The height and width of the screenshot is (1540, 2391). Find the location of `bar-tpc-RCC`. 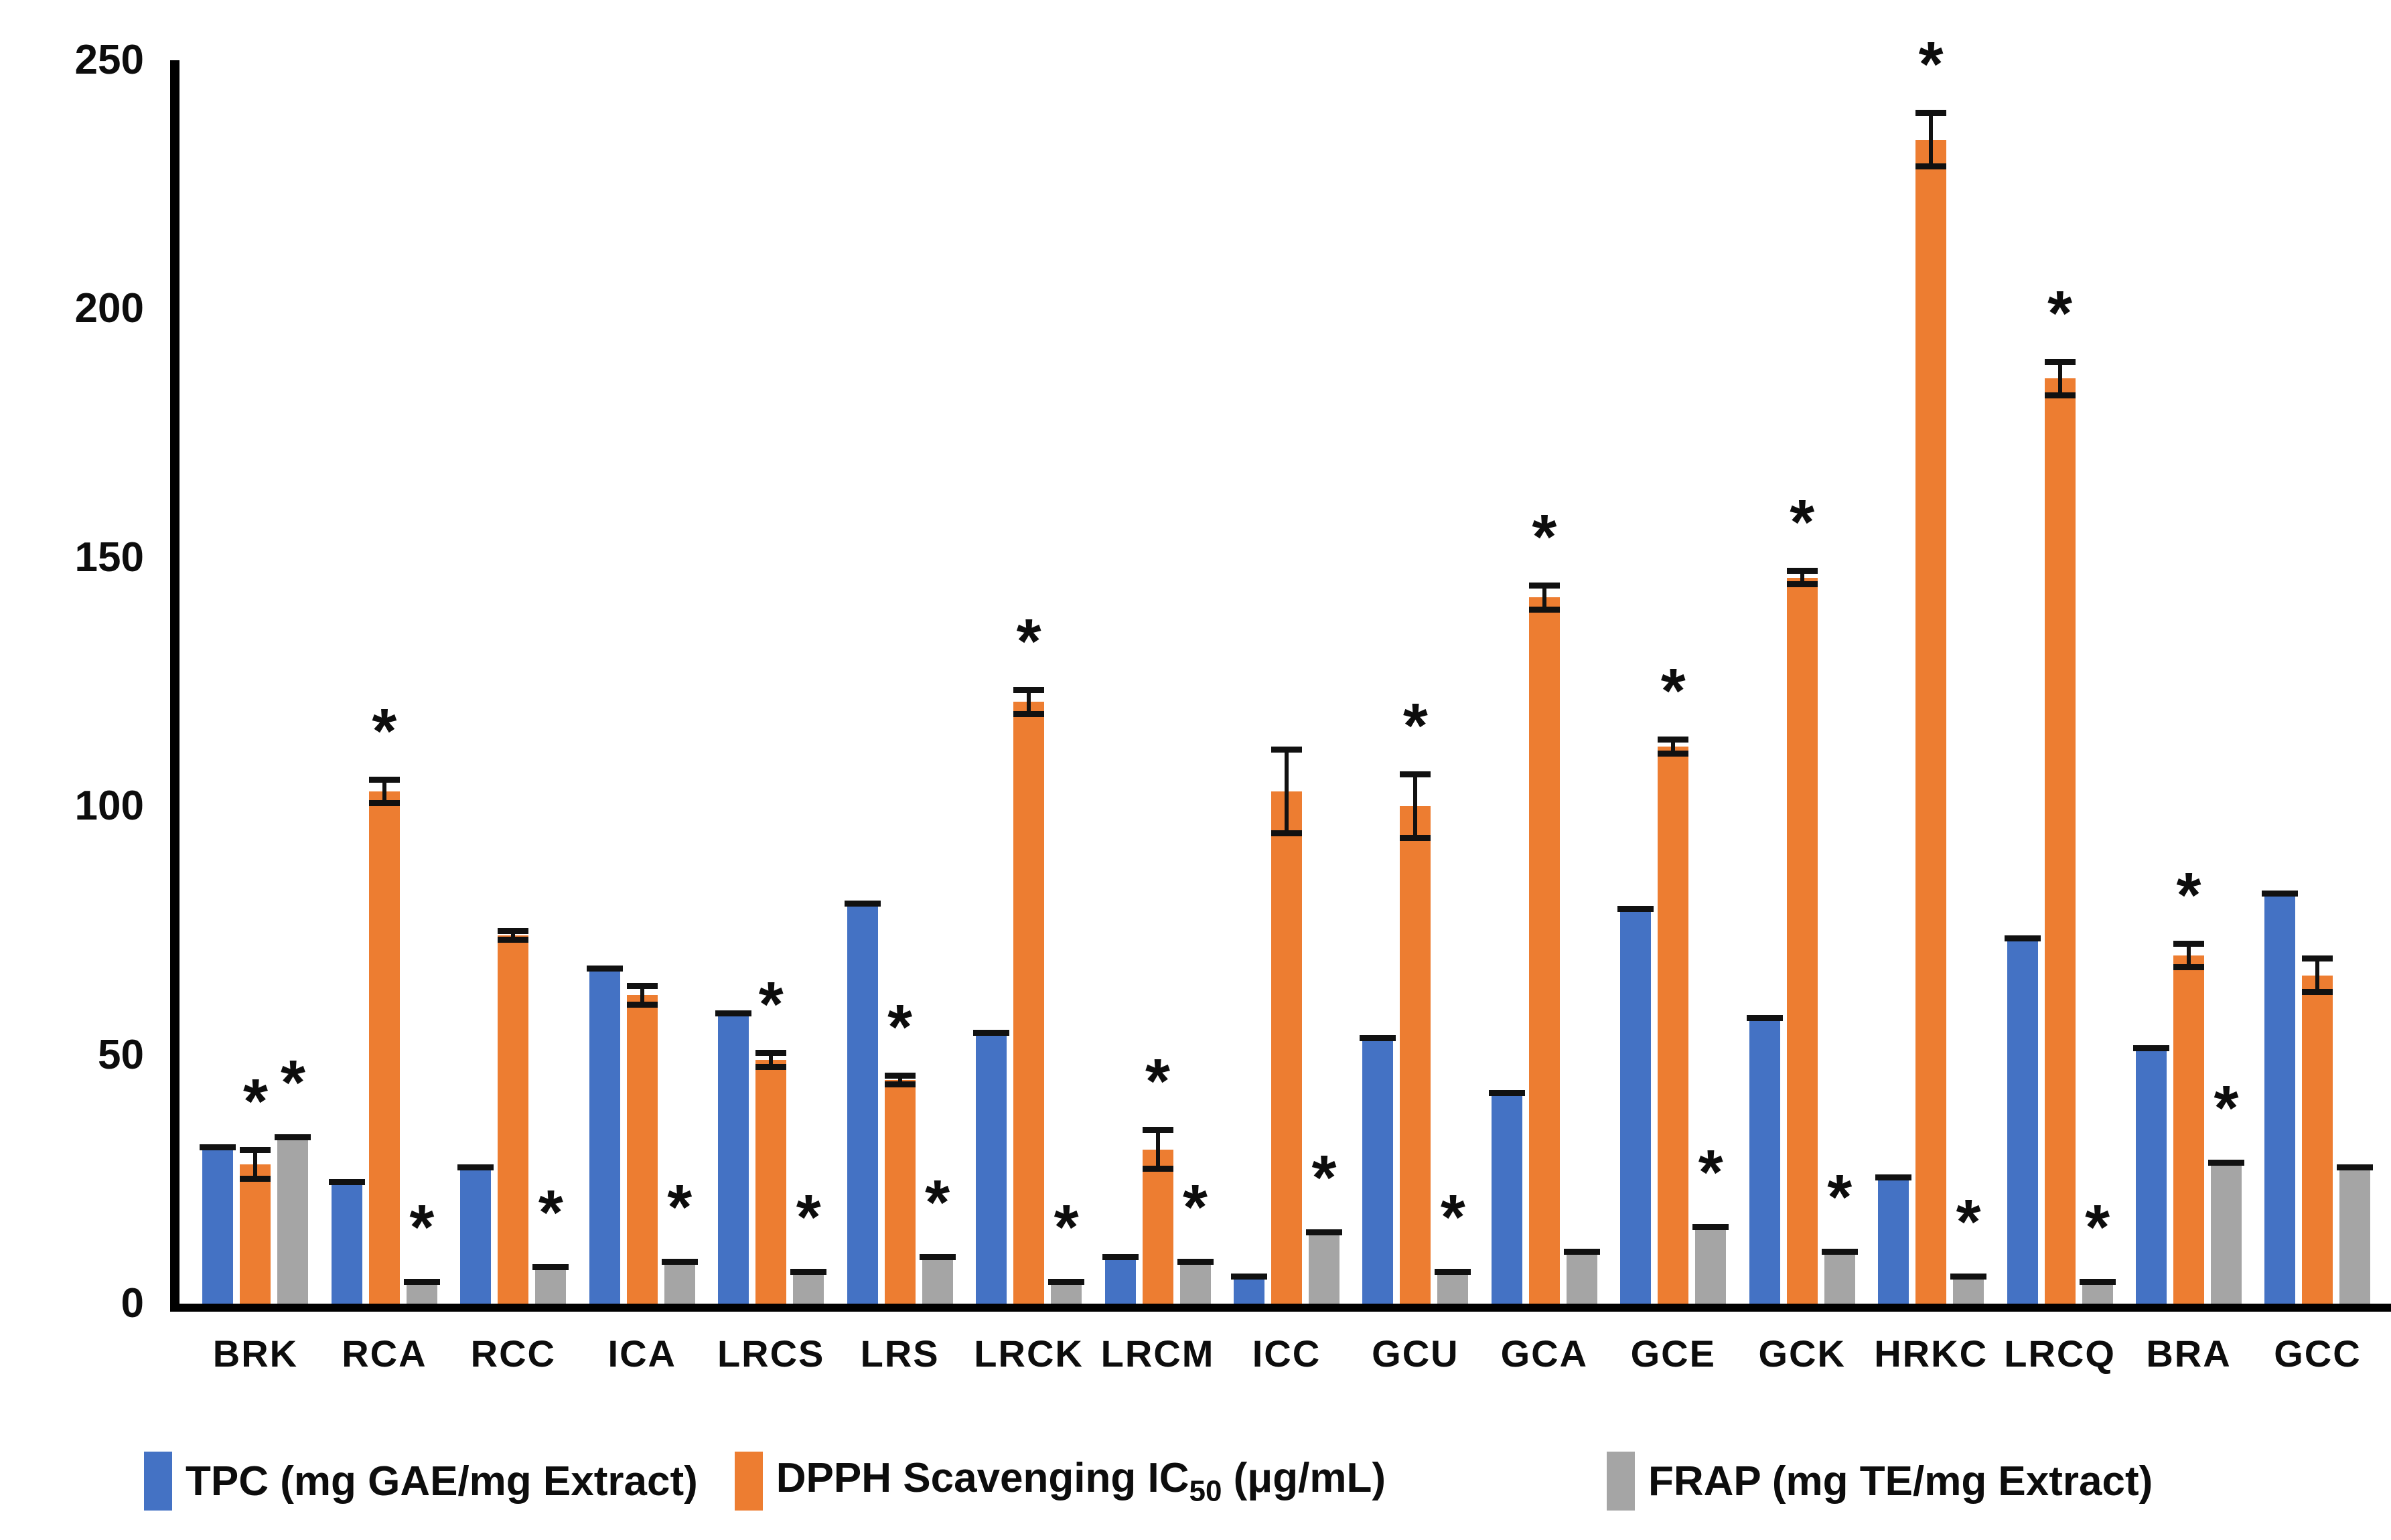

bar-tpc-RCC is located at coordinates (475, 1234).